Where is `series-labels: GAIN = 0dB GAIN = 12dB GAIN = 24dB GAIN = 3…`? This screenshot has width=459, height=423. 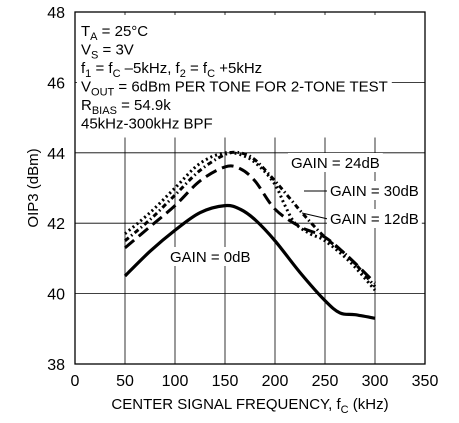
series-labels: GAIN = 0dB GAIN = 12dB GAIN = 24dB GAIN = 3… is located at coordinates (294, 209).